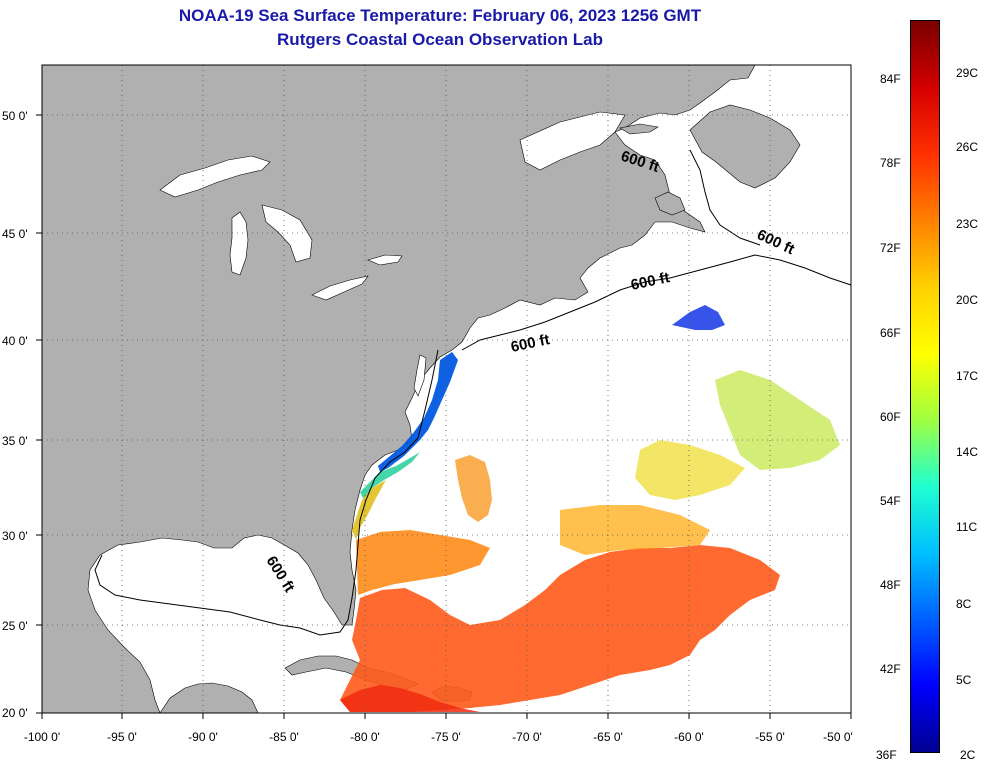 The height and width of the screenshot is (770, 984). What do you see at coordinates (385, 260) in the screenshot?
I see `lake-ontario` at bounding box center [385, 260].